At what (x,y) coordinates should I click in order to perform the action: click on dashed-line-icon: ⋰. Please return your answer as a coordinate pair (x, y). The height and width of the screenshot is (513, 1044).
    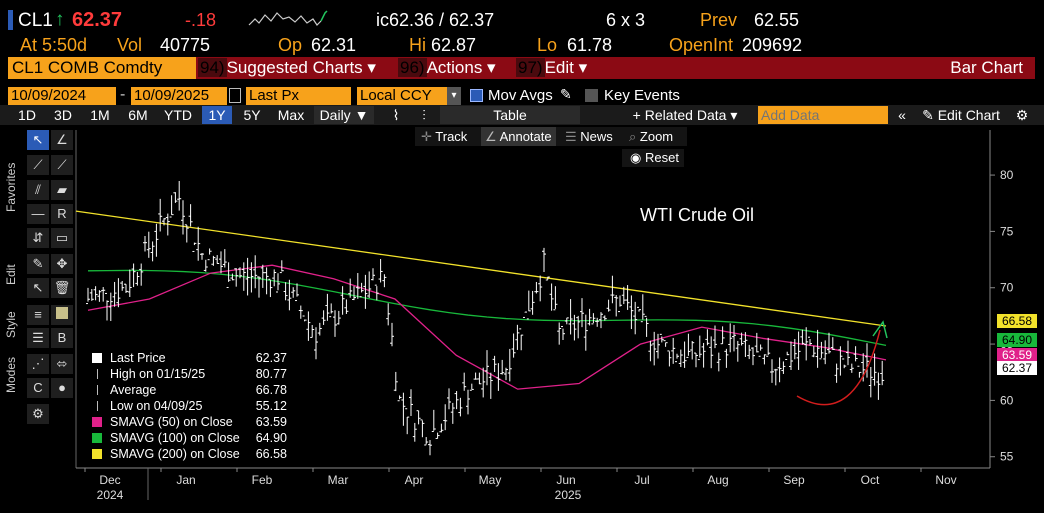
    Looking at the image, I should click on (38, 364).